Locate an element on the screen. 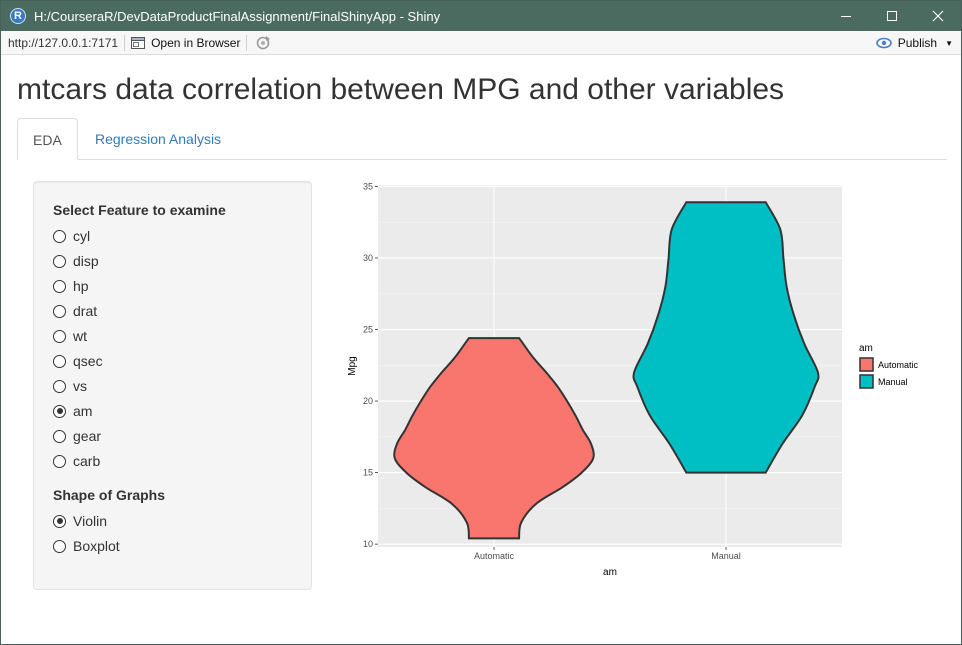 This screenshot has height=645, width=962. feature-radio-label: carb is located at coordinates (87, 461).